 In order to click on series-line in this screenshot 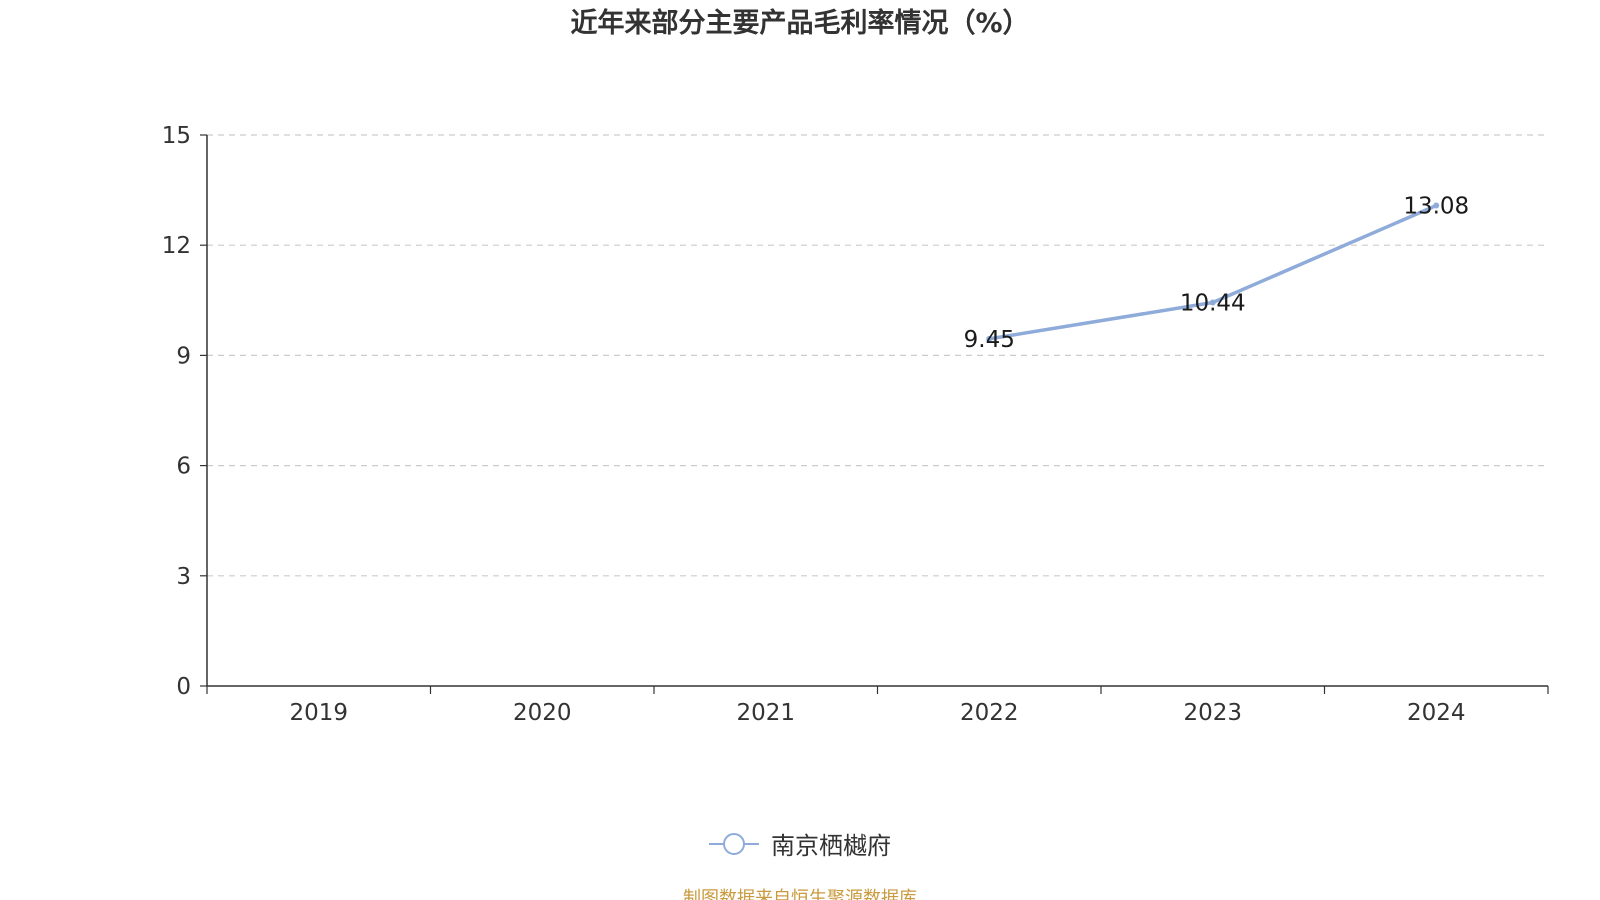, I will do `click(1212, 272)`.